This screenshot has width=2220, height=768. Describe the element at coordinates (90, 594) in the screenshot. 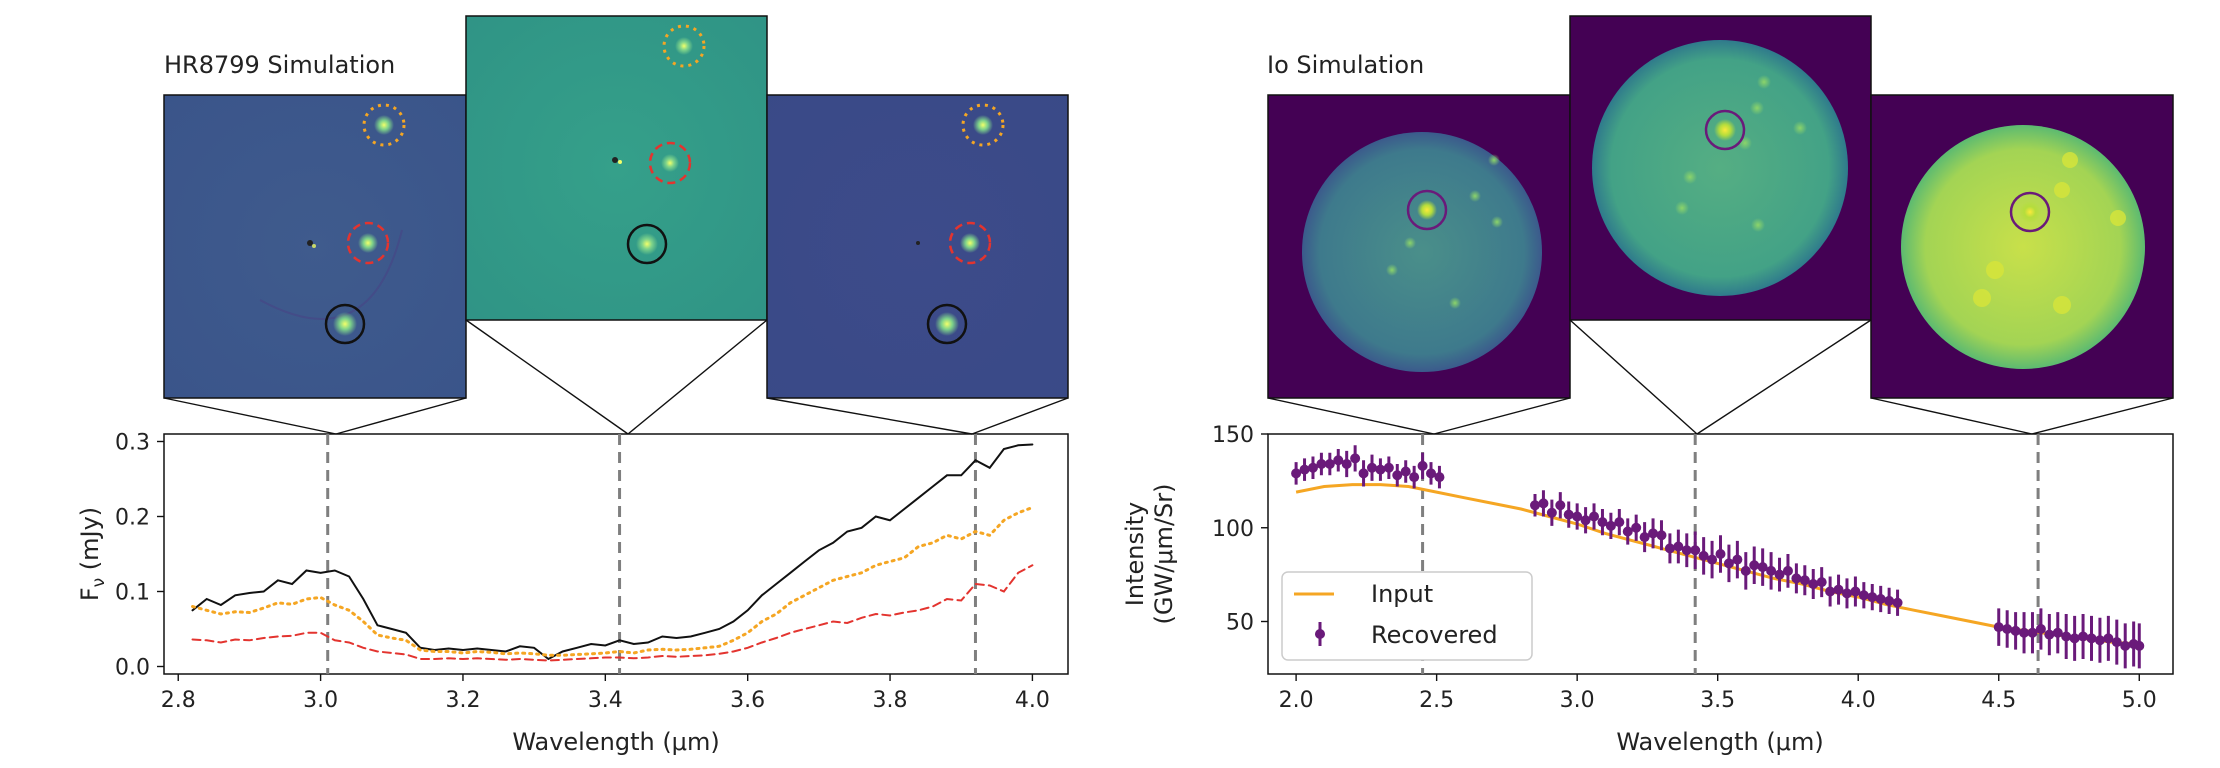

I see `left-ylabel-main: F` at that location.